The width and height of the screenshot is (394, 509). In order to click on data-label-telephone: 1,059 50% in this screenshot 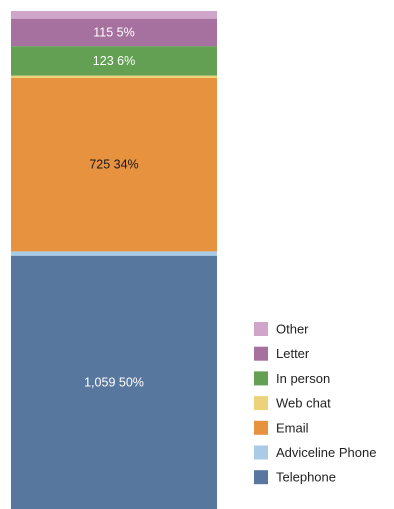, I will do `click(114, 382)`.